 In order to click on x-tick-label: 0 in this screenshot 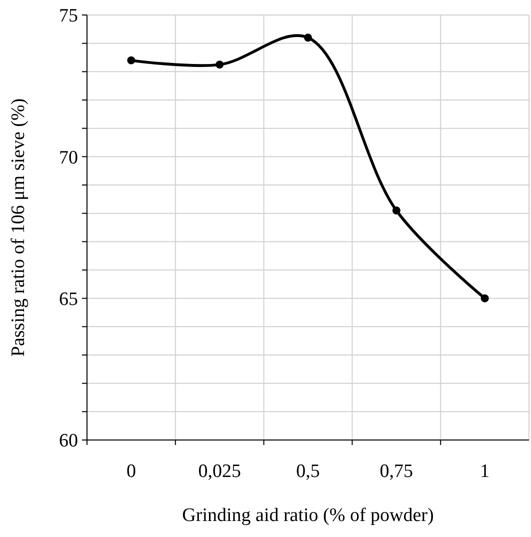, I will do `click(131, 471)`.